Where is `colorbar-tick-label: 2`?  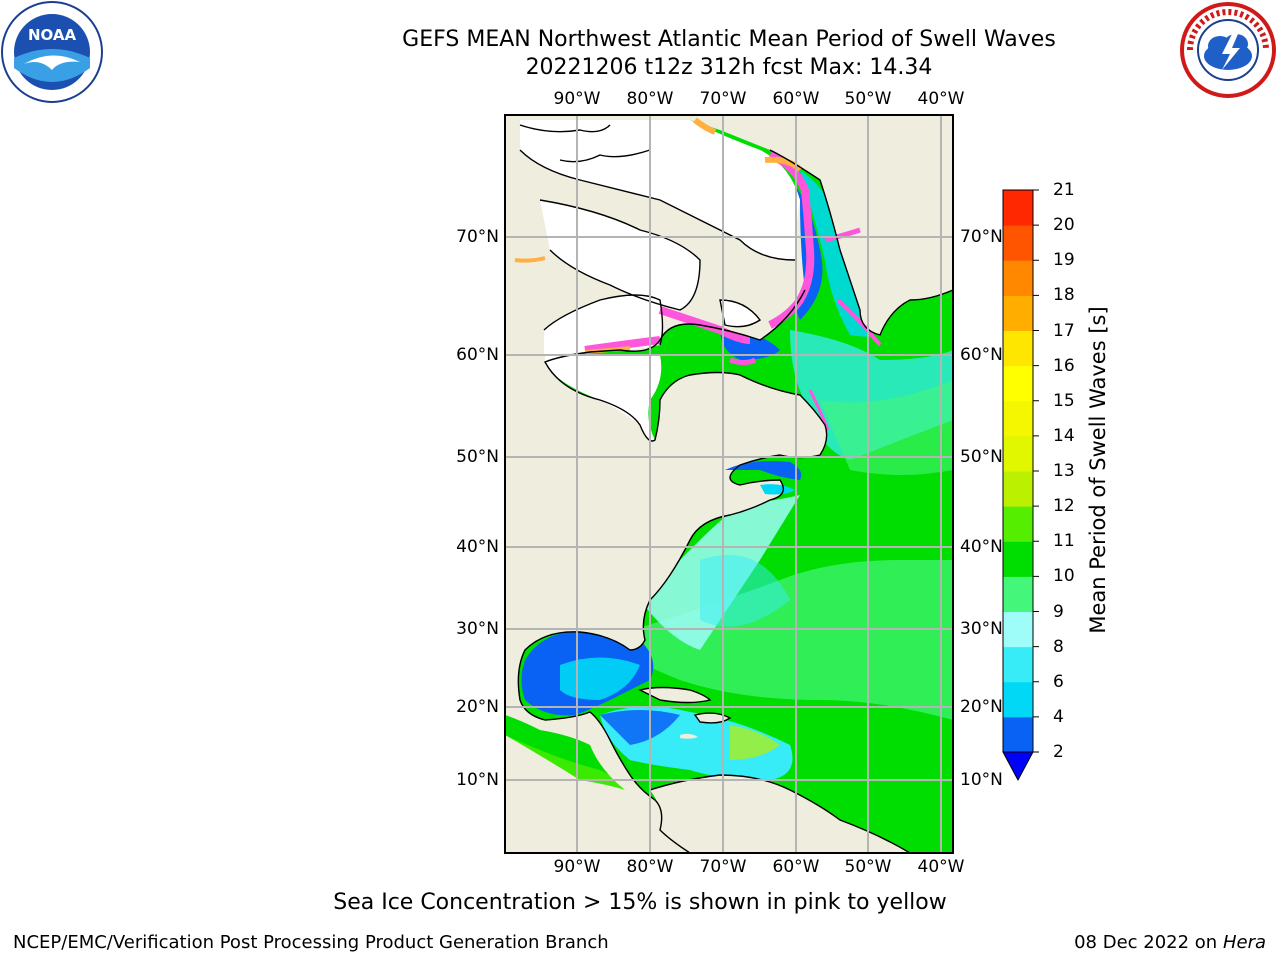
colorbar-tick-label: 2 is located at coordinates (1058, 752).